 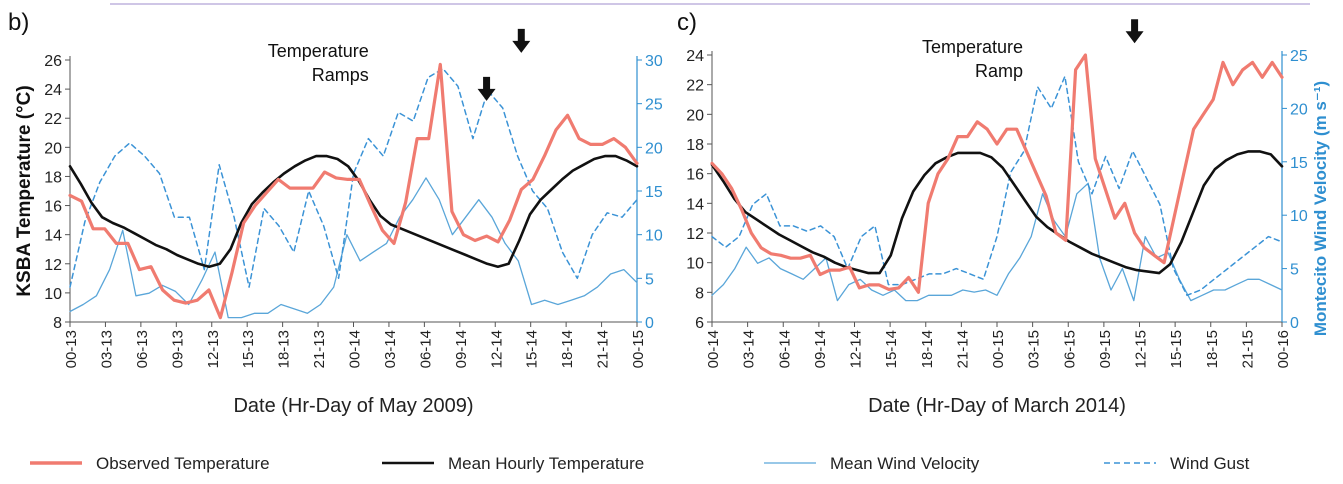 What do you see at coordinates (1283, 349) in the screenshot?
I see `x-tick-label: 00-16` at bounding box center [1283, 349].